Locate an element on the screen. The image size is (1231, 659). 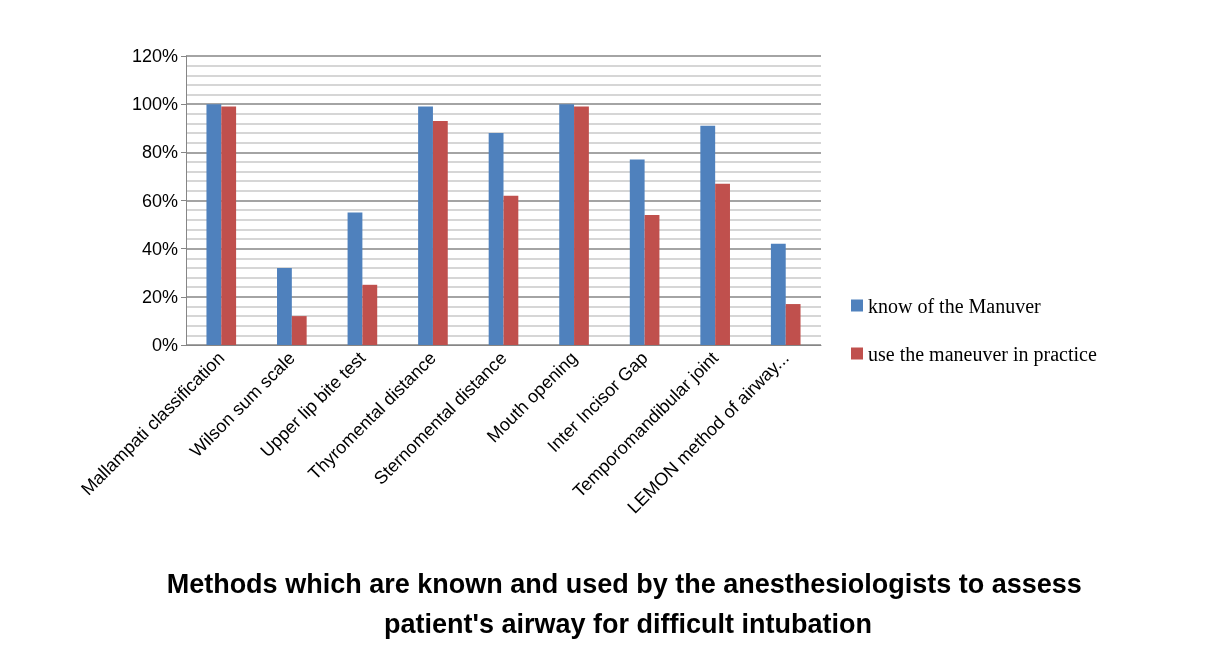
y-tick-label: 0% is located at coordinates (164, 345).